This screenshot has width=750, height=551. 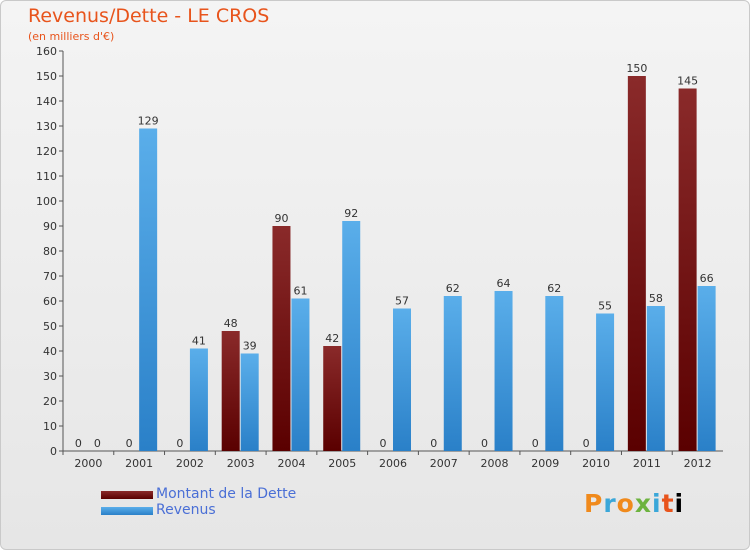 I want to click on x-tick-label: 2010, so click(x=596, y=463).